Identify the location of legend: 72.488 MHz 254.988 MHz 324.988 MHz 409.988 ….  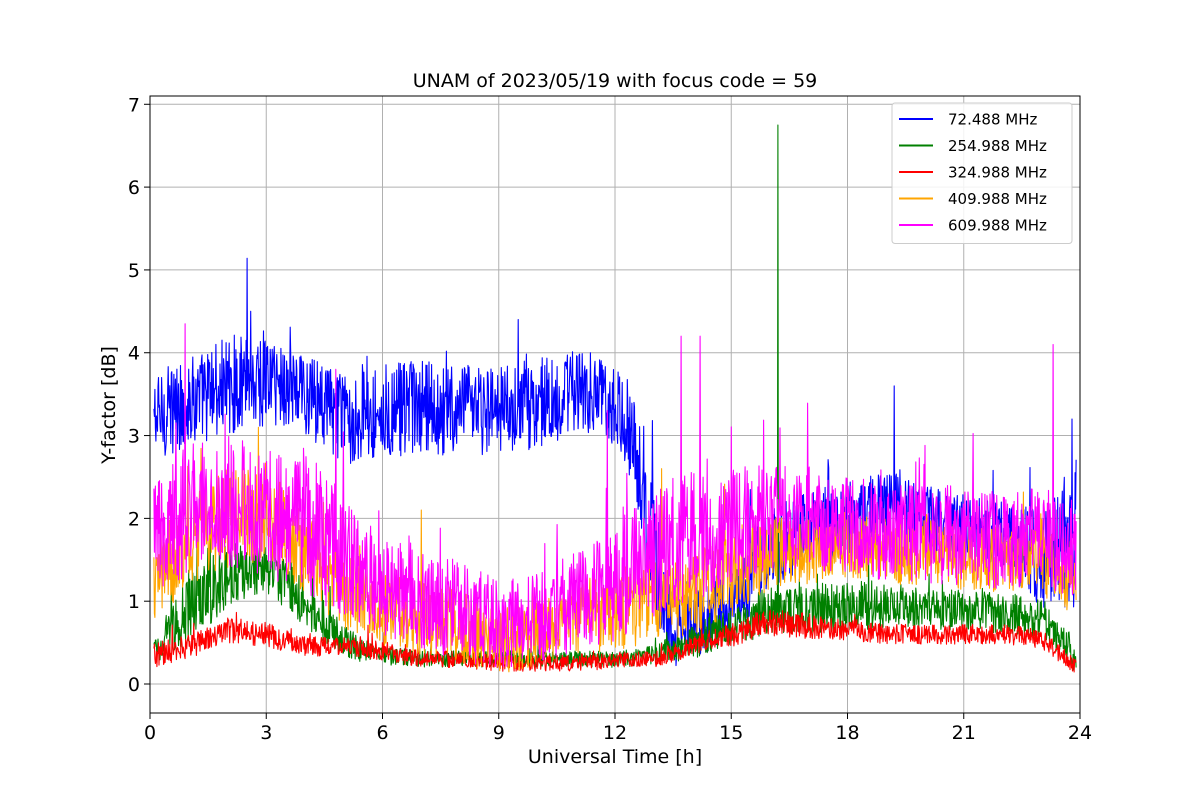
(982, 173).